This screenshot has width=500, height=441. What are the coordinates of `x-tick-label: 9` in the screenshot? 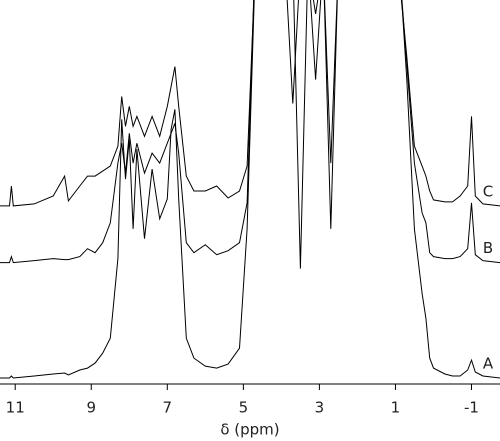 It's located at (91, 408).